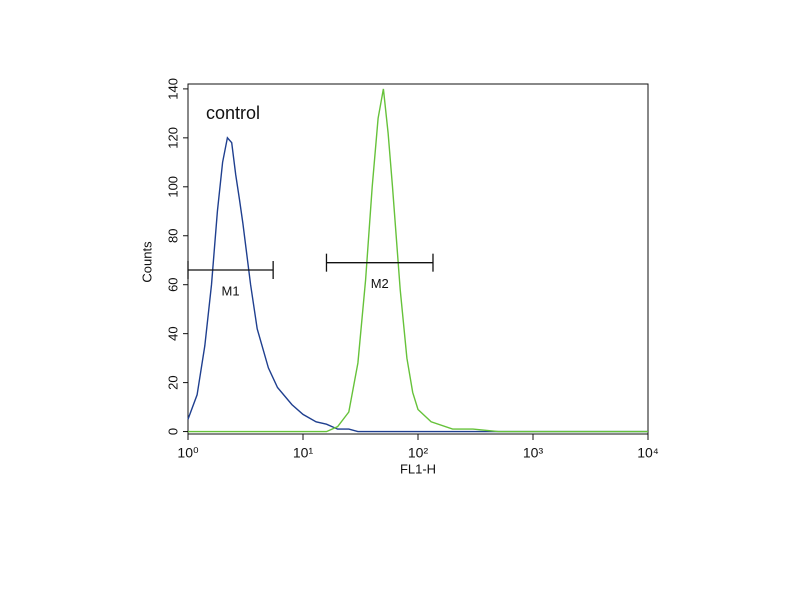 Image resolution: width=800 pixels, height=600 pixels. Describe the element at coordinates (172, 138) in the screenshot. I see `y-tick-label: 120` at that location.